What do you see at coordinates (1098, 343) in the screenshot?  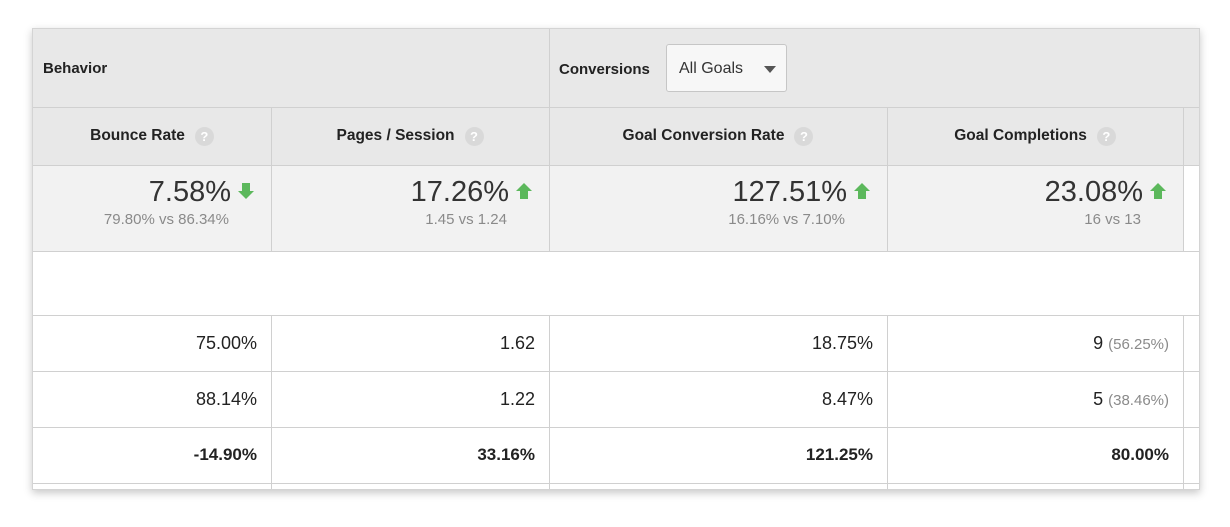 I see `completion-count: 9` at bounding box center [1098, 343].